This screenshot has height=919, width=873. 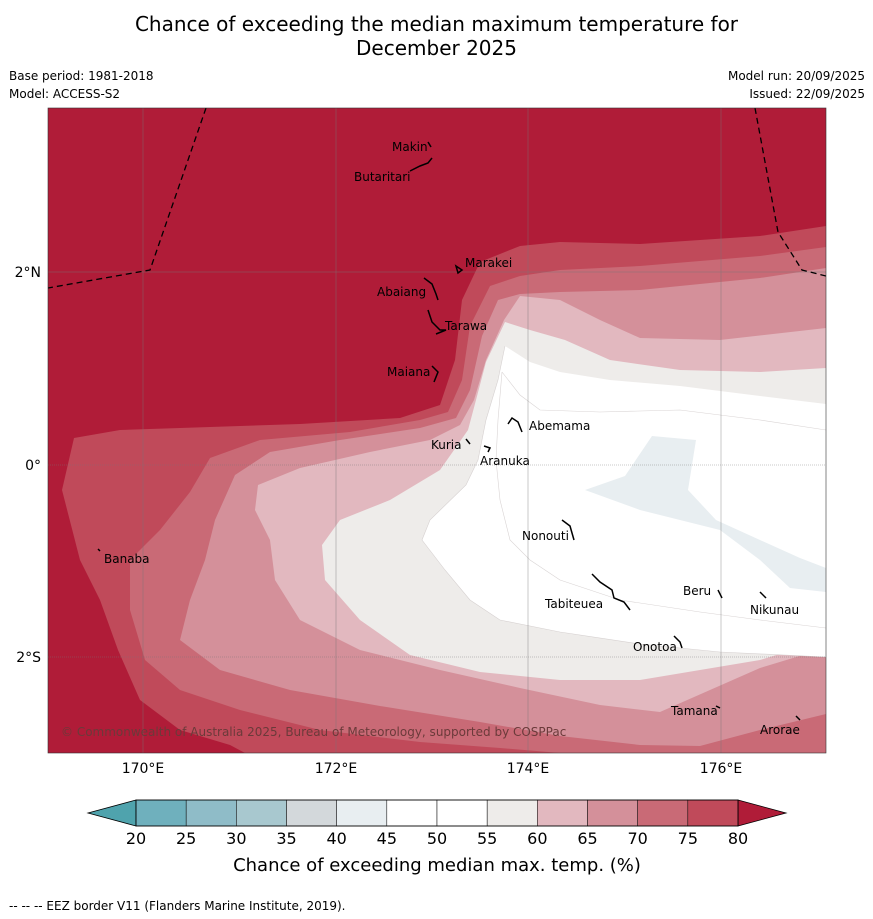 What do you see at coordinates (796, 85) in the screenshot?
I see `meta-right: Model run: 20/09/2025 Issued: 22/09/2025` at bounding box center [796, 85].